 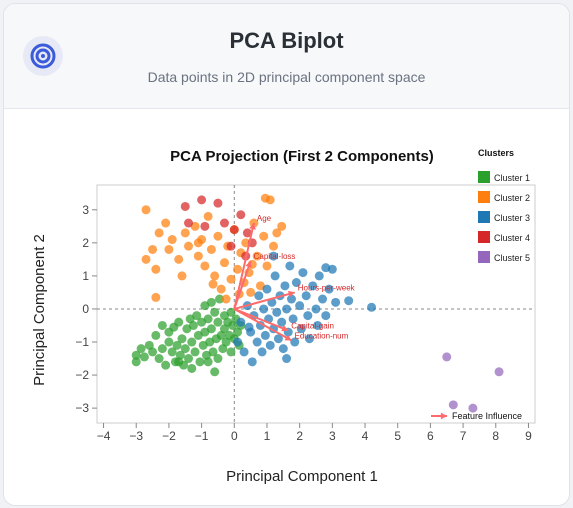 What do you see at coordinates (275, 256) in the screenshot?
I see `loading-label: Capital-loss` at bounding box center [275, 256].